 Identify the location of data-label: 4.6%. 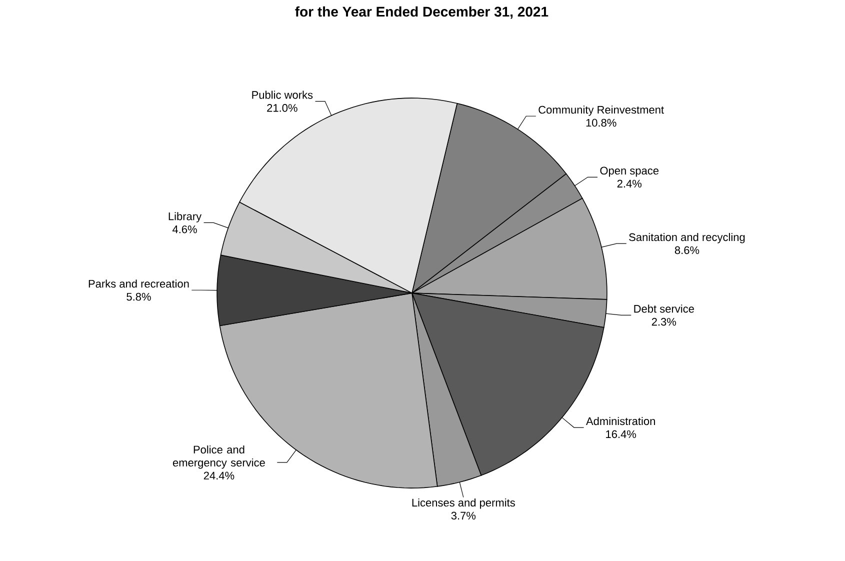
(184, 229).